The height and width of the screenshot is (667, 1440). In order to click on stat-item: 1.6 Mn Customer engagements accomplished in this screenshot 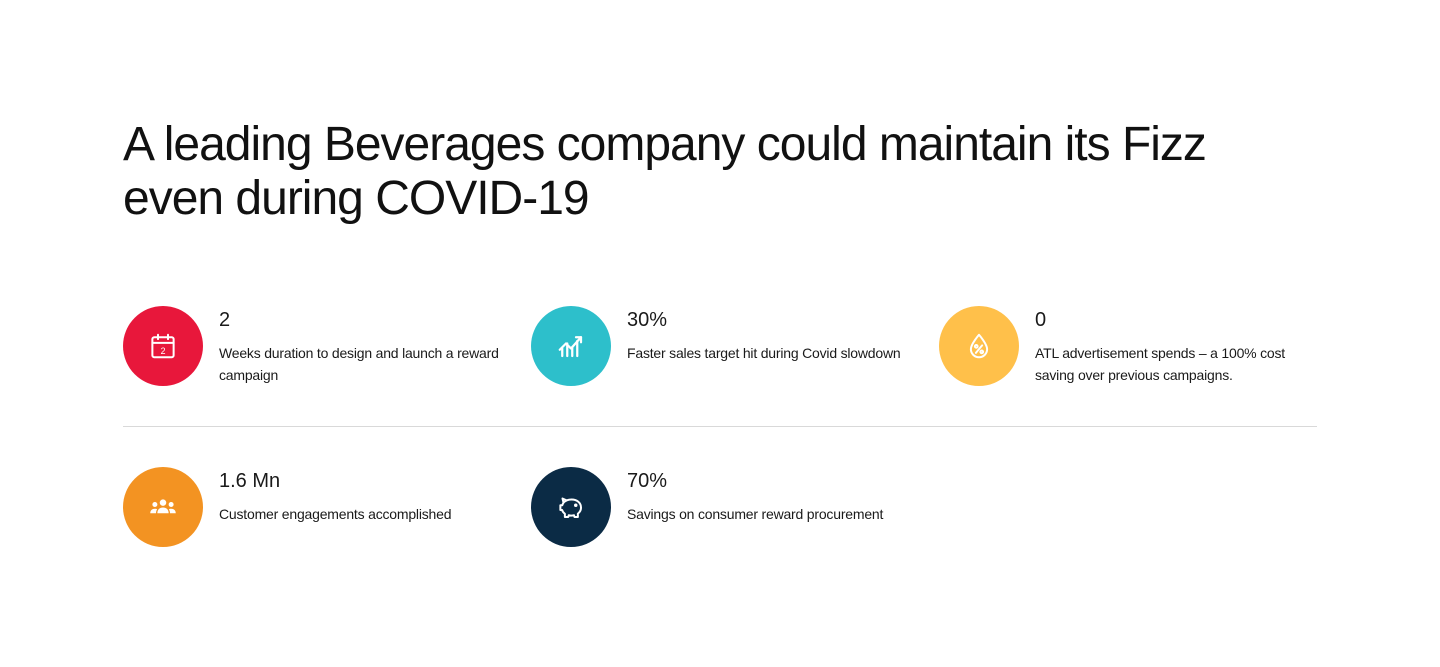, I will do `click(323, 507)`.